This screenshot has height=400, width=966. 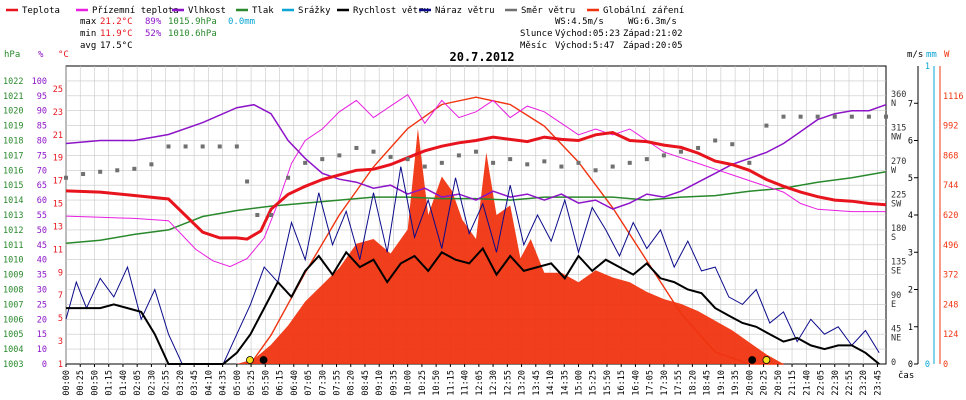 I want to click on marker-moonset, so click(x=752, y=360).